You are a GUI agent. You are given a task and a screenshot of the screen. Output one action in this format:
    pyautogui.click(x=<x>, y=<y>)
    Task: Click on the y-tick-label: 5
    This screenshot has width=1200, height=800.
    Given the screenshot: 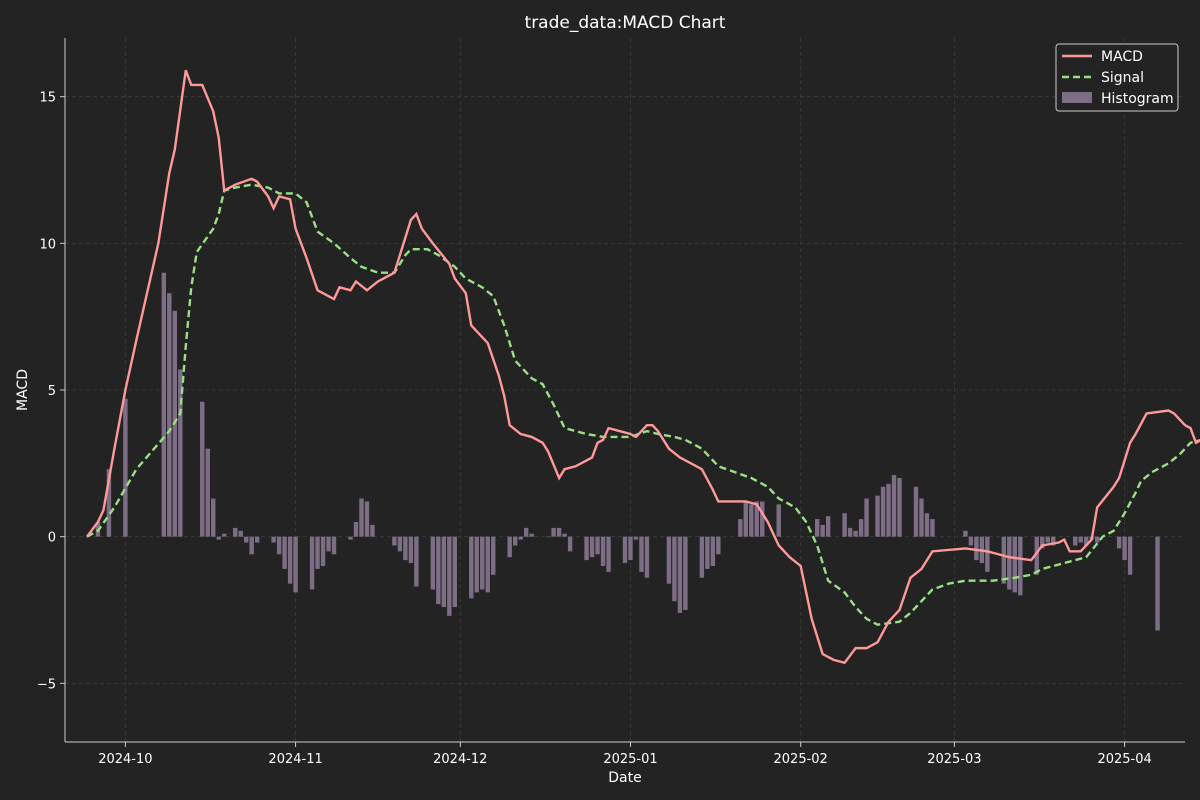 What is the action you would take?
    pyautogui.click(x=52, y=391)
    